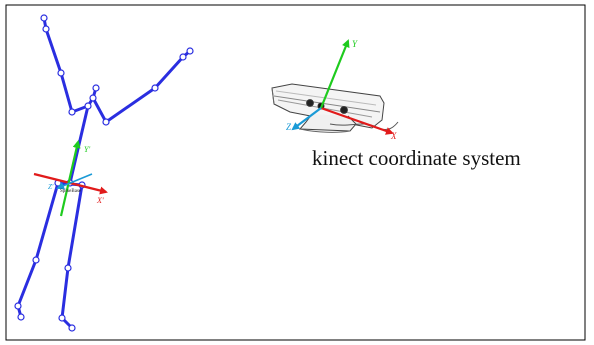  I want to click on joint-neck, so click(46, 29).